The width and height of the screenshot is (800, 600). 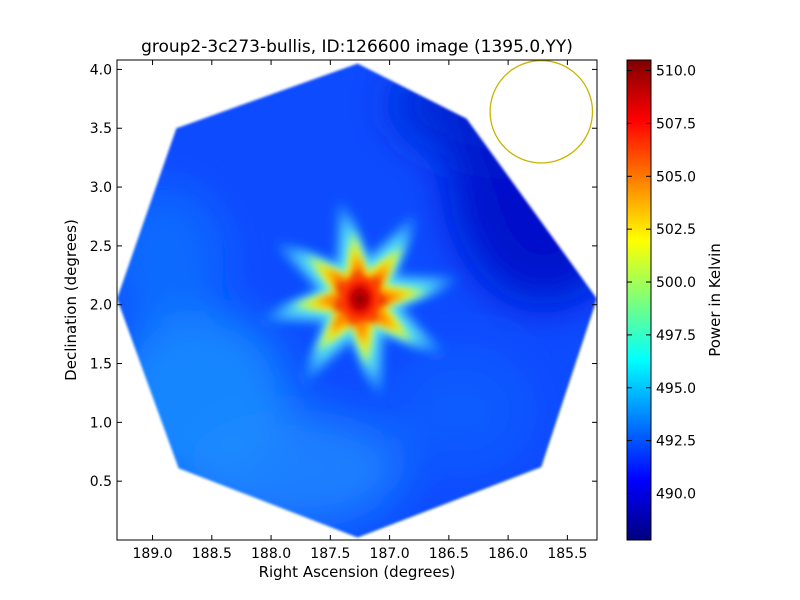 I want to click on colorbar-tick-label: 497.5, so click(x=676, y=336).